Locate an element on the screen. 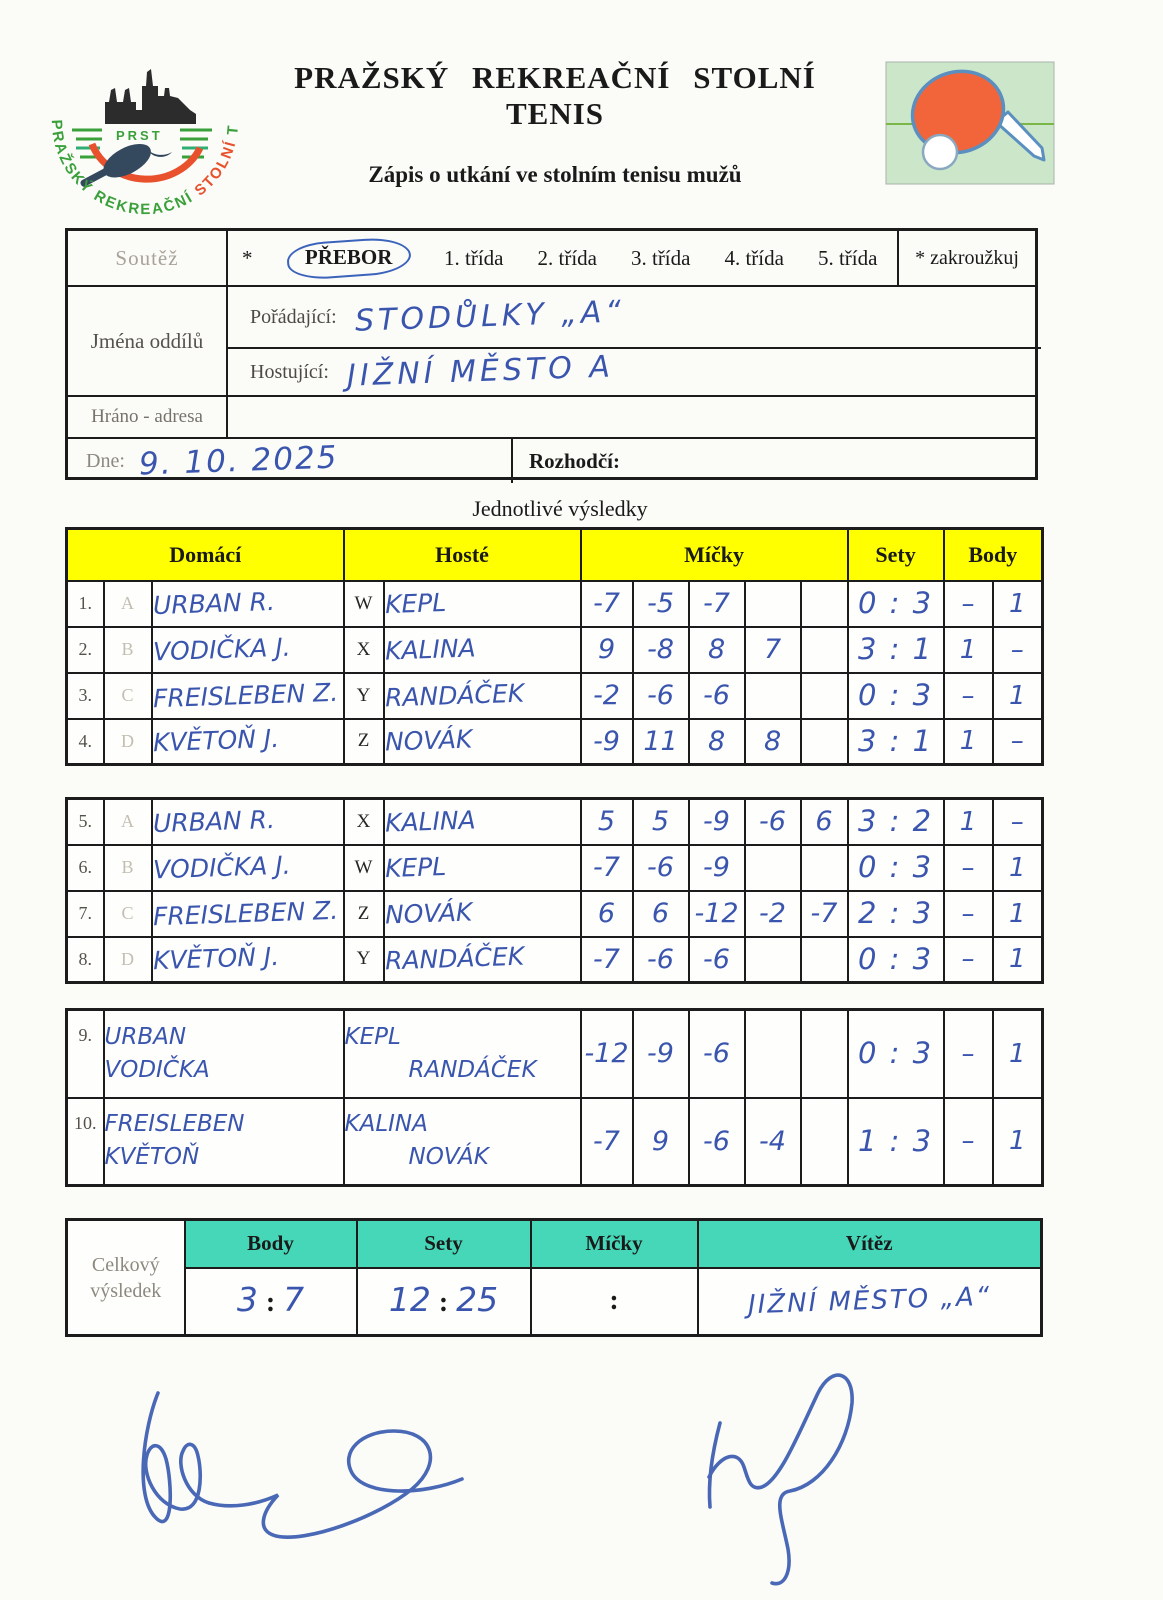 This screenshot has height=1600, width=1163. set-score-5: -7 is located at coordinates (824, 913).